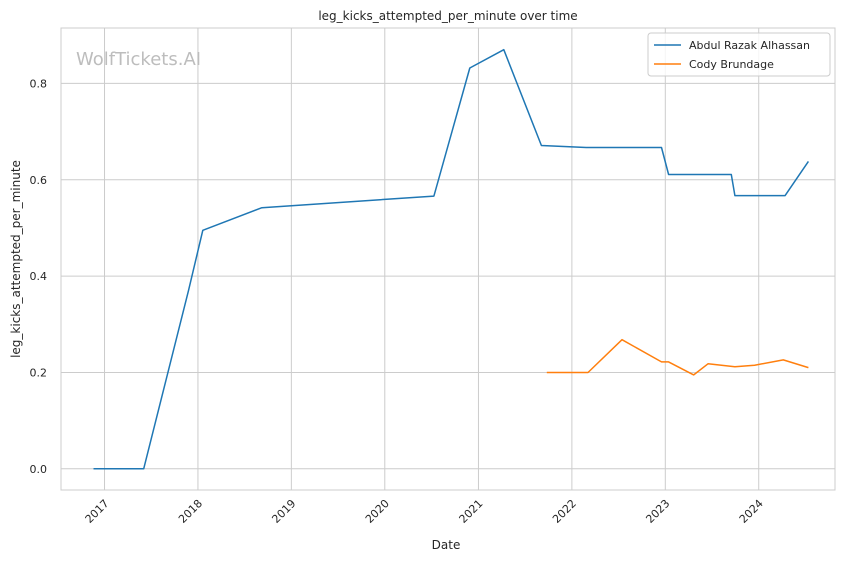 The height and width of the screenshot is (561, 844). What do you see at coordinates (424, 511) in the screenshot?
I see `x-axis-ticks: 2017 2018 2019 2020 2021 2022 2023 2024` at bounding box center [424, 511].